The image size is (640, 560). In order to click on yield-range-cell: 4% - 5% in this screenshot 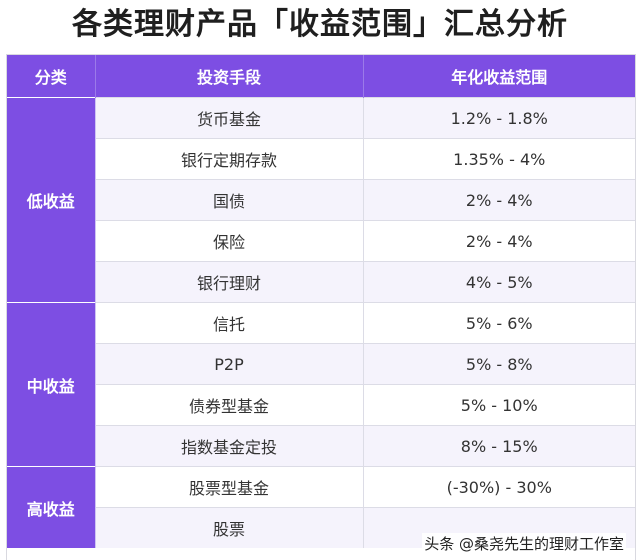, I will do `click(499, 282)`.